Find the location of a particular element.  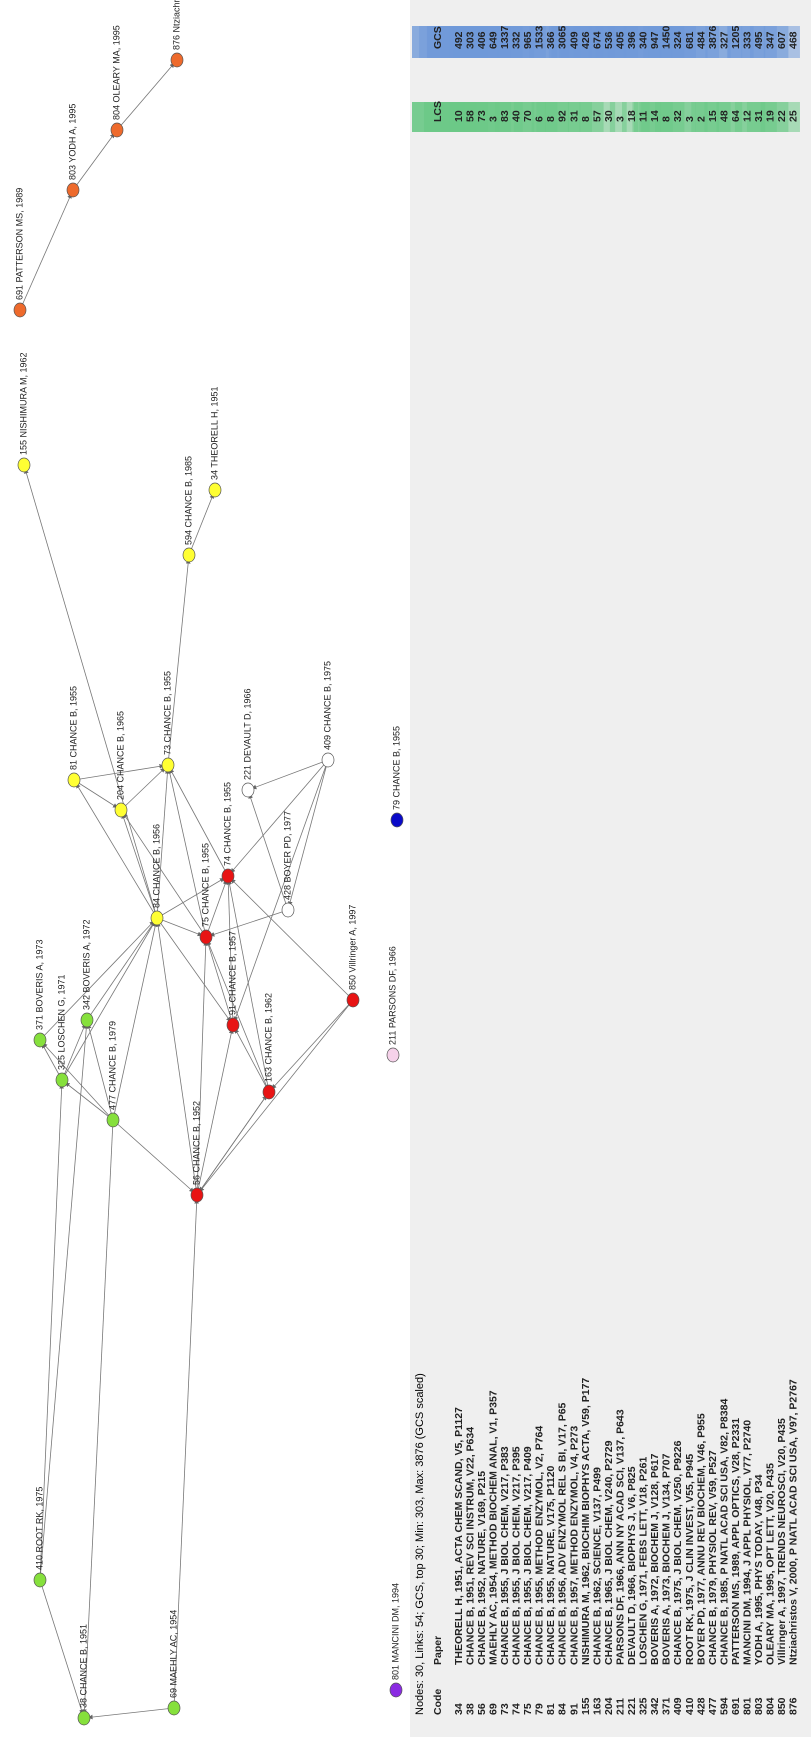

table-cell: LOSCHEN G, 1971, FEBS LETT, V18, P261 is located at coordinates (644, 1561).